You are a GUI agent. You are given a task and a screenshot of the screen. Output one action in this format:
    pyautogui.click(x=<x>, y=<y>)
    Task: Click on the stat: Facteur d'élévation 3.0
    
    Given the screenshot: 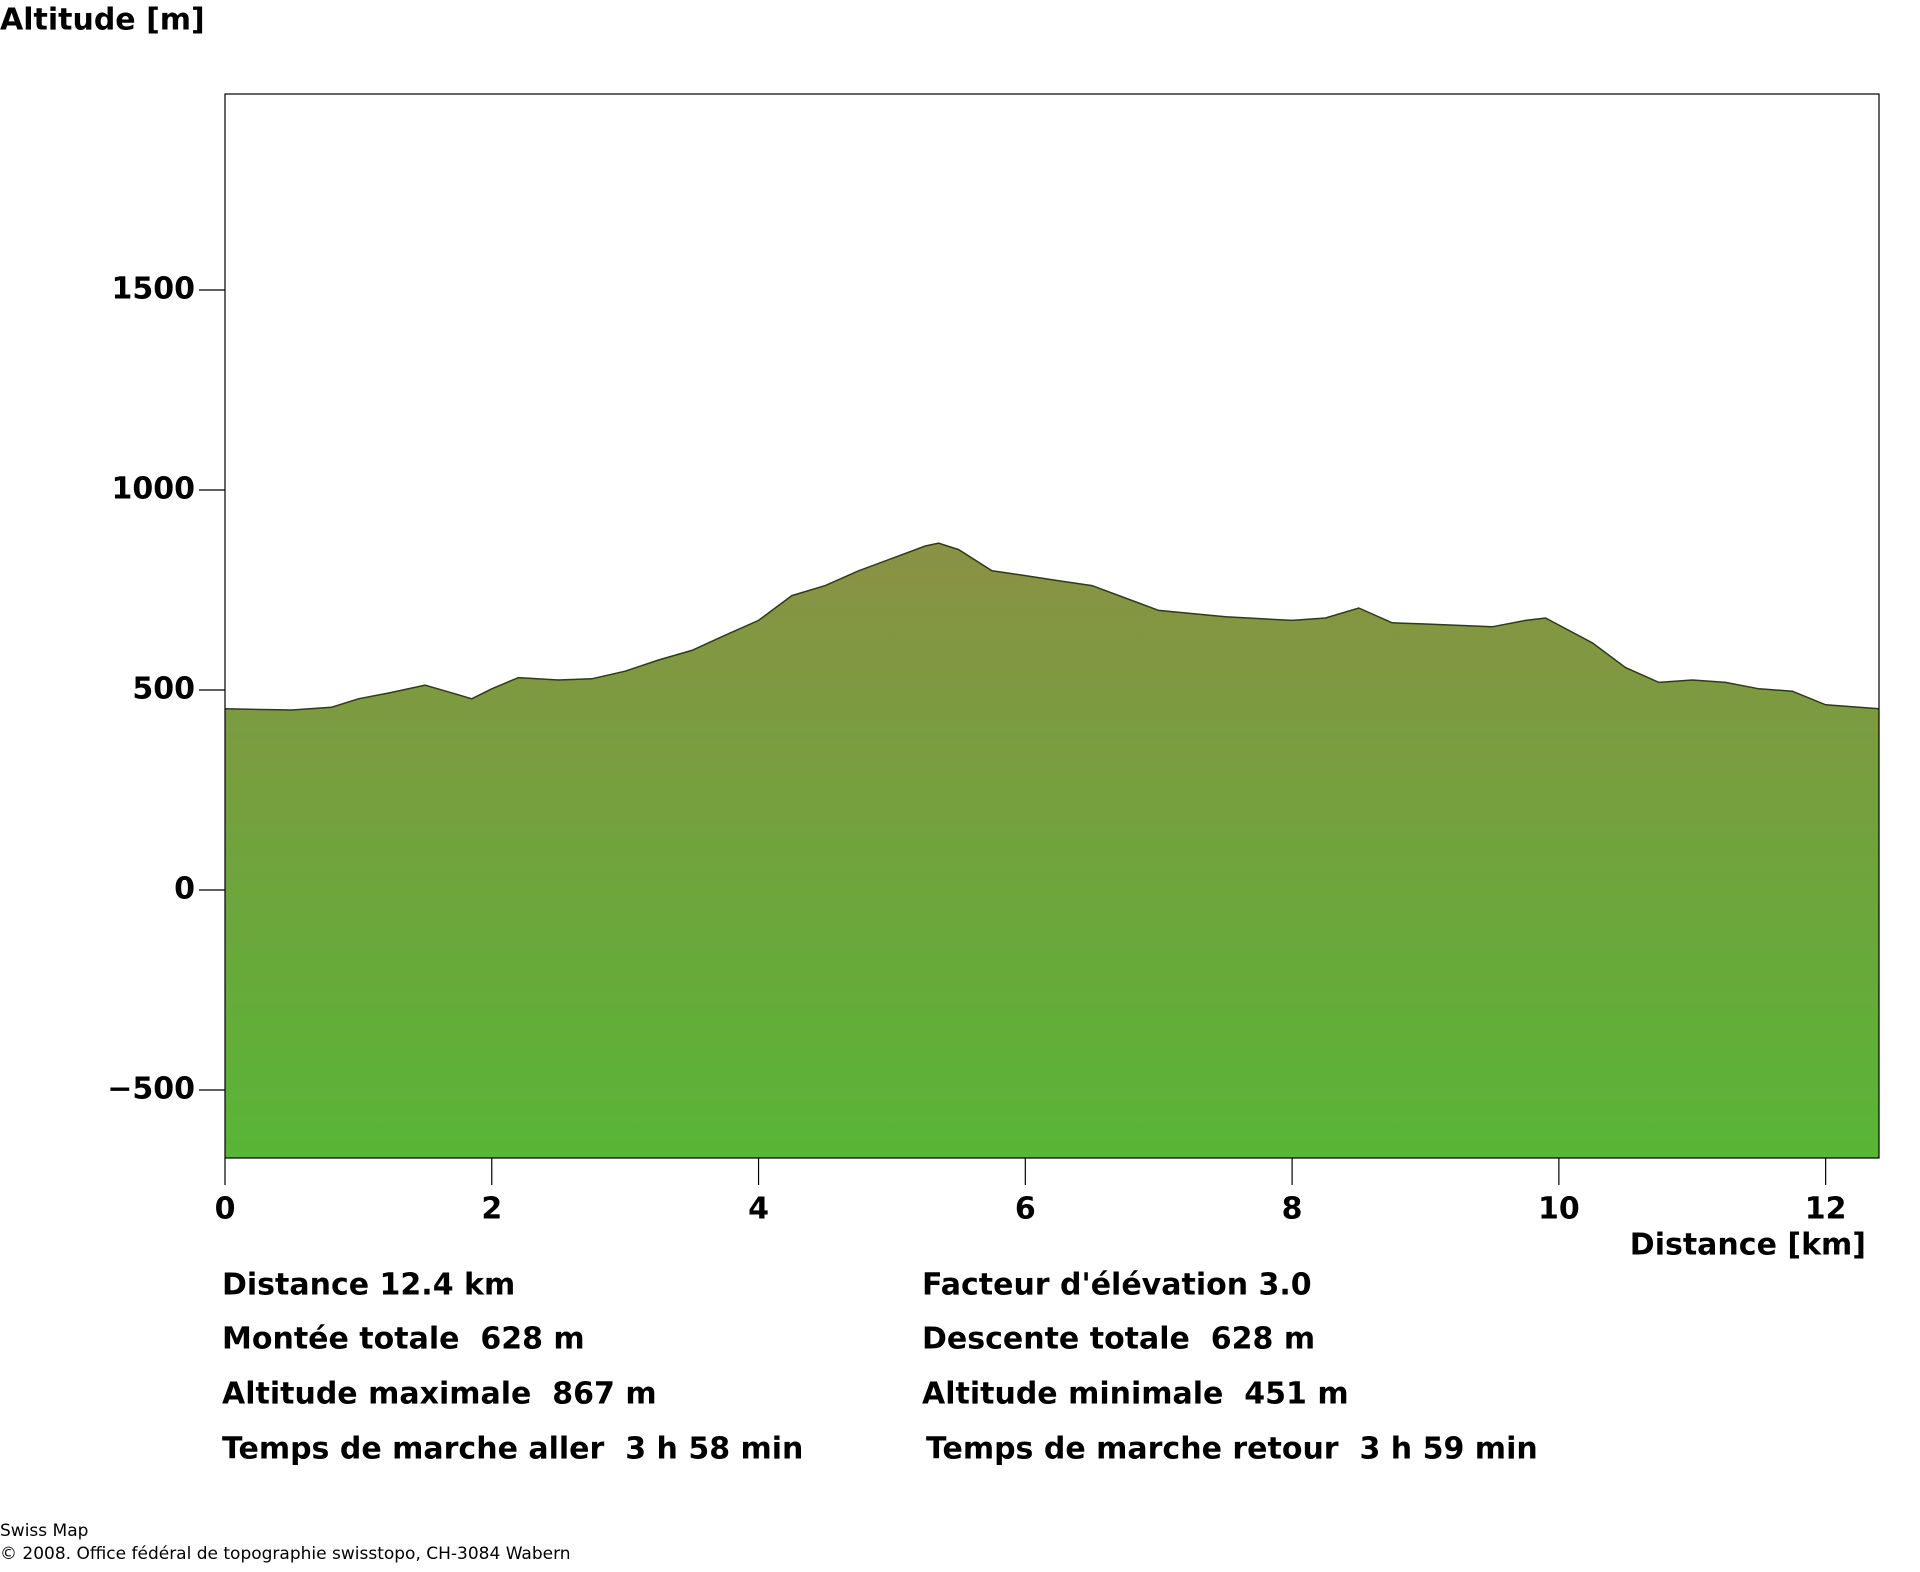 What is the action you would take?
    pyautogui.click(x=1117, y=1285)
    